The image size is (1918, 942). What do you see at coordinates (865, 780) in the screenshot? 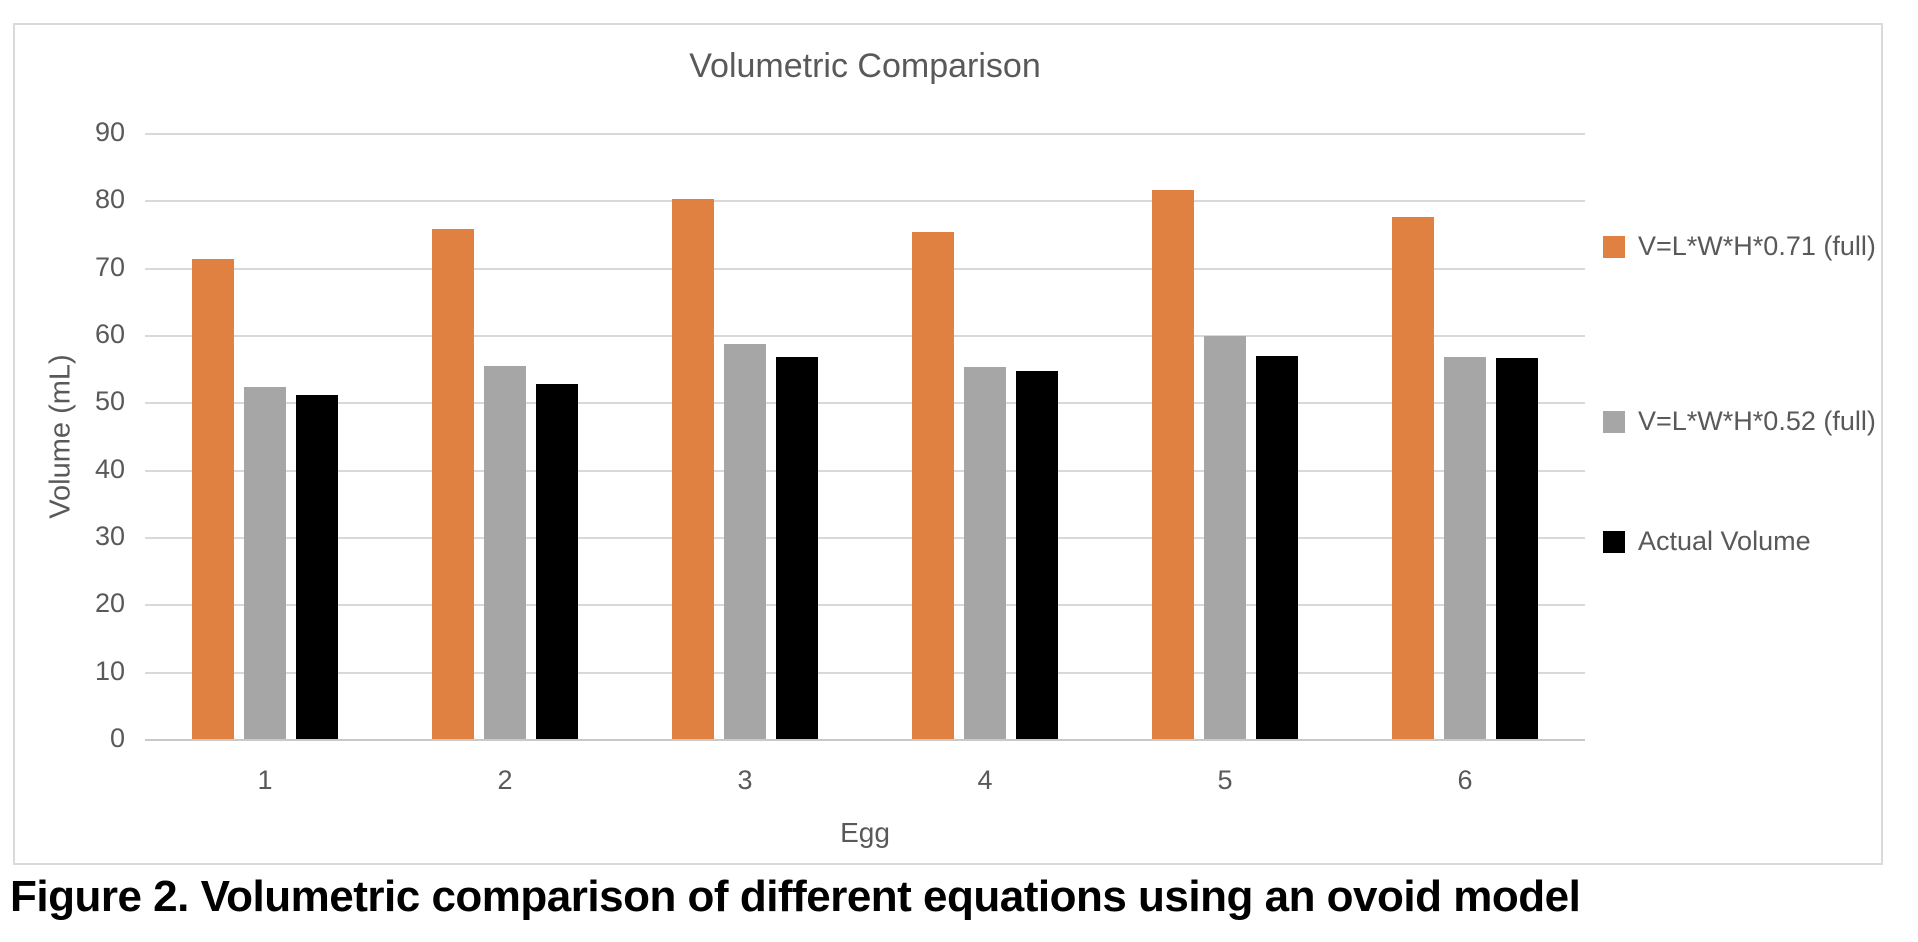
I see `x-axis-tick-labels: 1 2 3 4 5 6` at bounding box center [865, 780].